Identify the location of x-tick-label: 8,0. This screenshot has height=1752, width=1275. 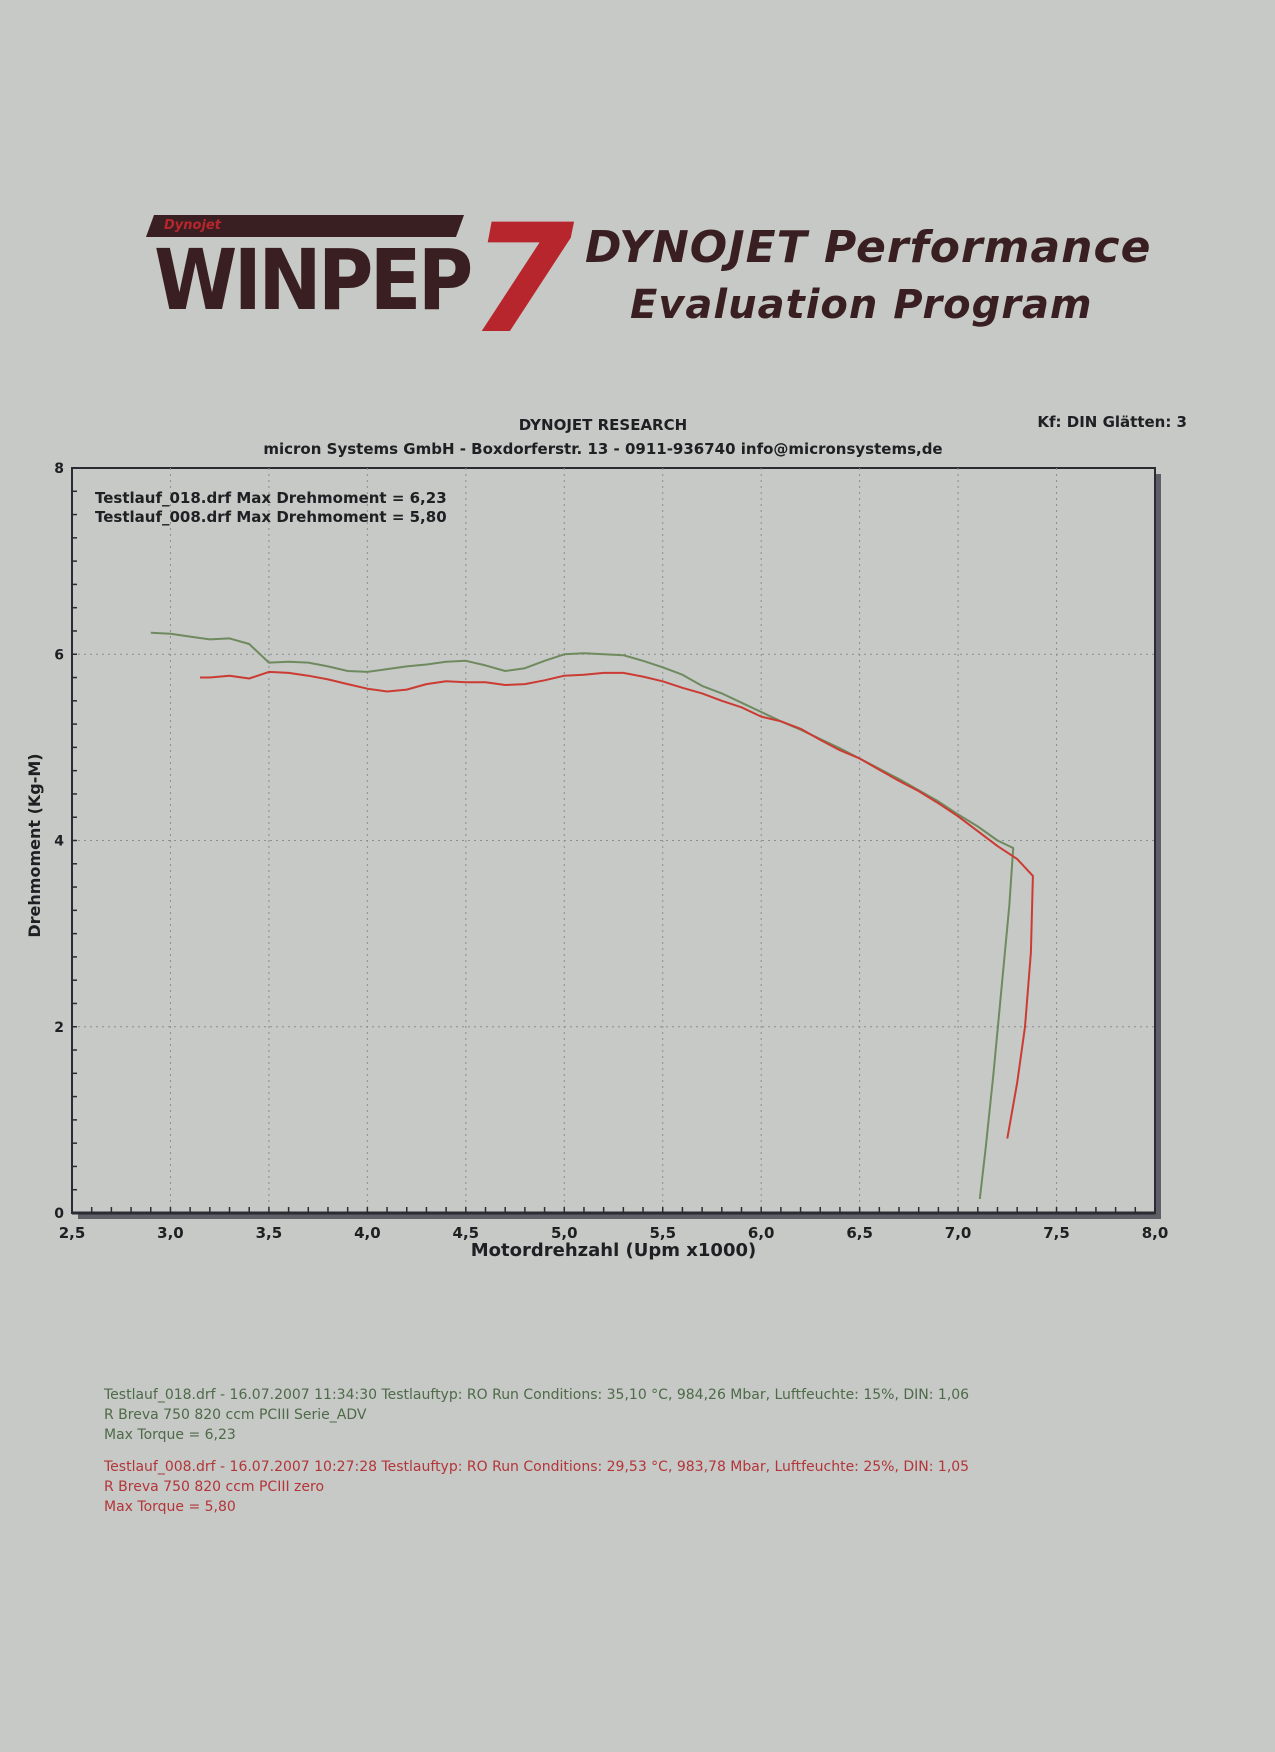
(1155, 1233).